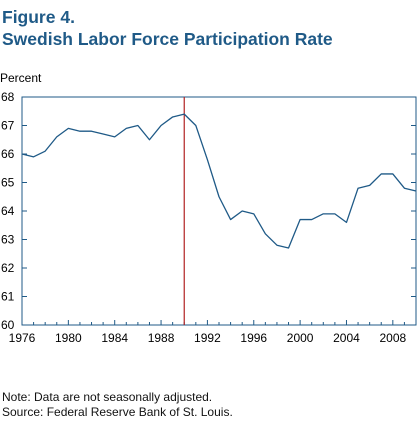 This screenshot has width=420, height=425. Describe the element at coordinates (8, 297) in the screenshot. I see `y-tick-label: 61` at that location.